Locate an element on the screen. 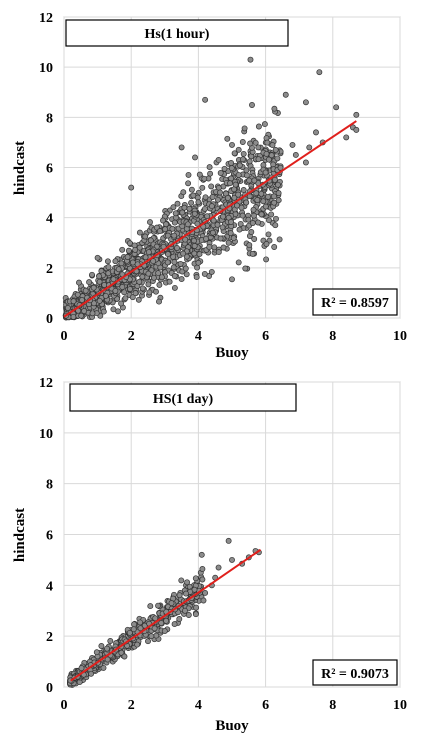  y-axis-label: hindcast is located at coordinates (20, 535).